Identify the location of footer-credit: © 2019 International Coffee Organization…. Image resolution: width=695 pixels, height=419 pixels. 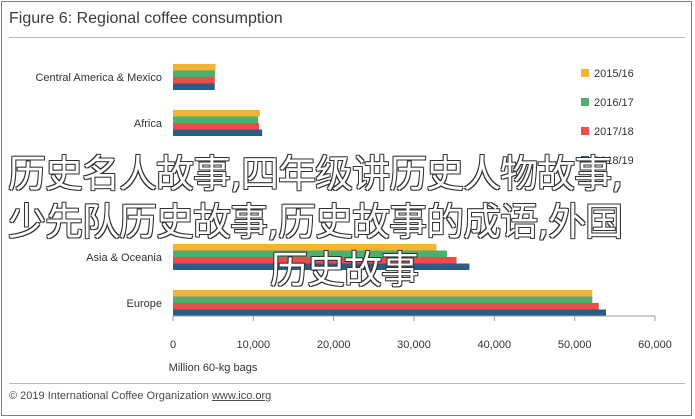
(140, 396).